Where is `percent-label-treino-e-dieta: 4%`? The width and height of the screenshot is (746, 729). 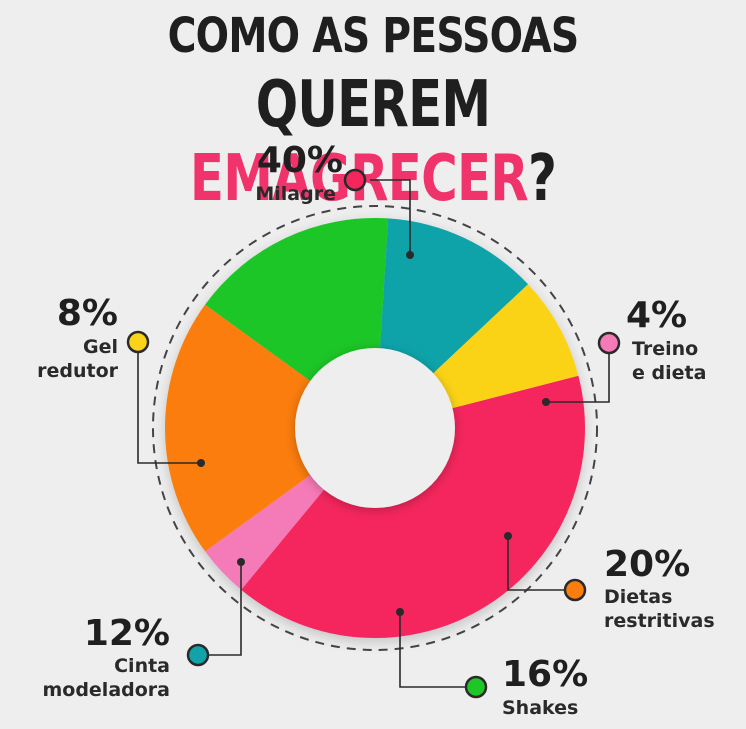 percent-label-treino-e-dieta: 4% is located at coordinates (656, 315).